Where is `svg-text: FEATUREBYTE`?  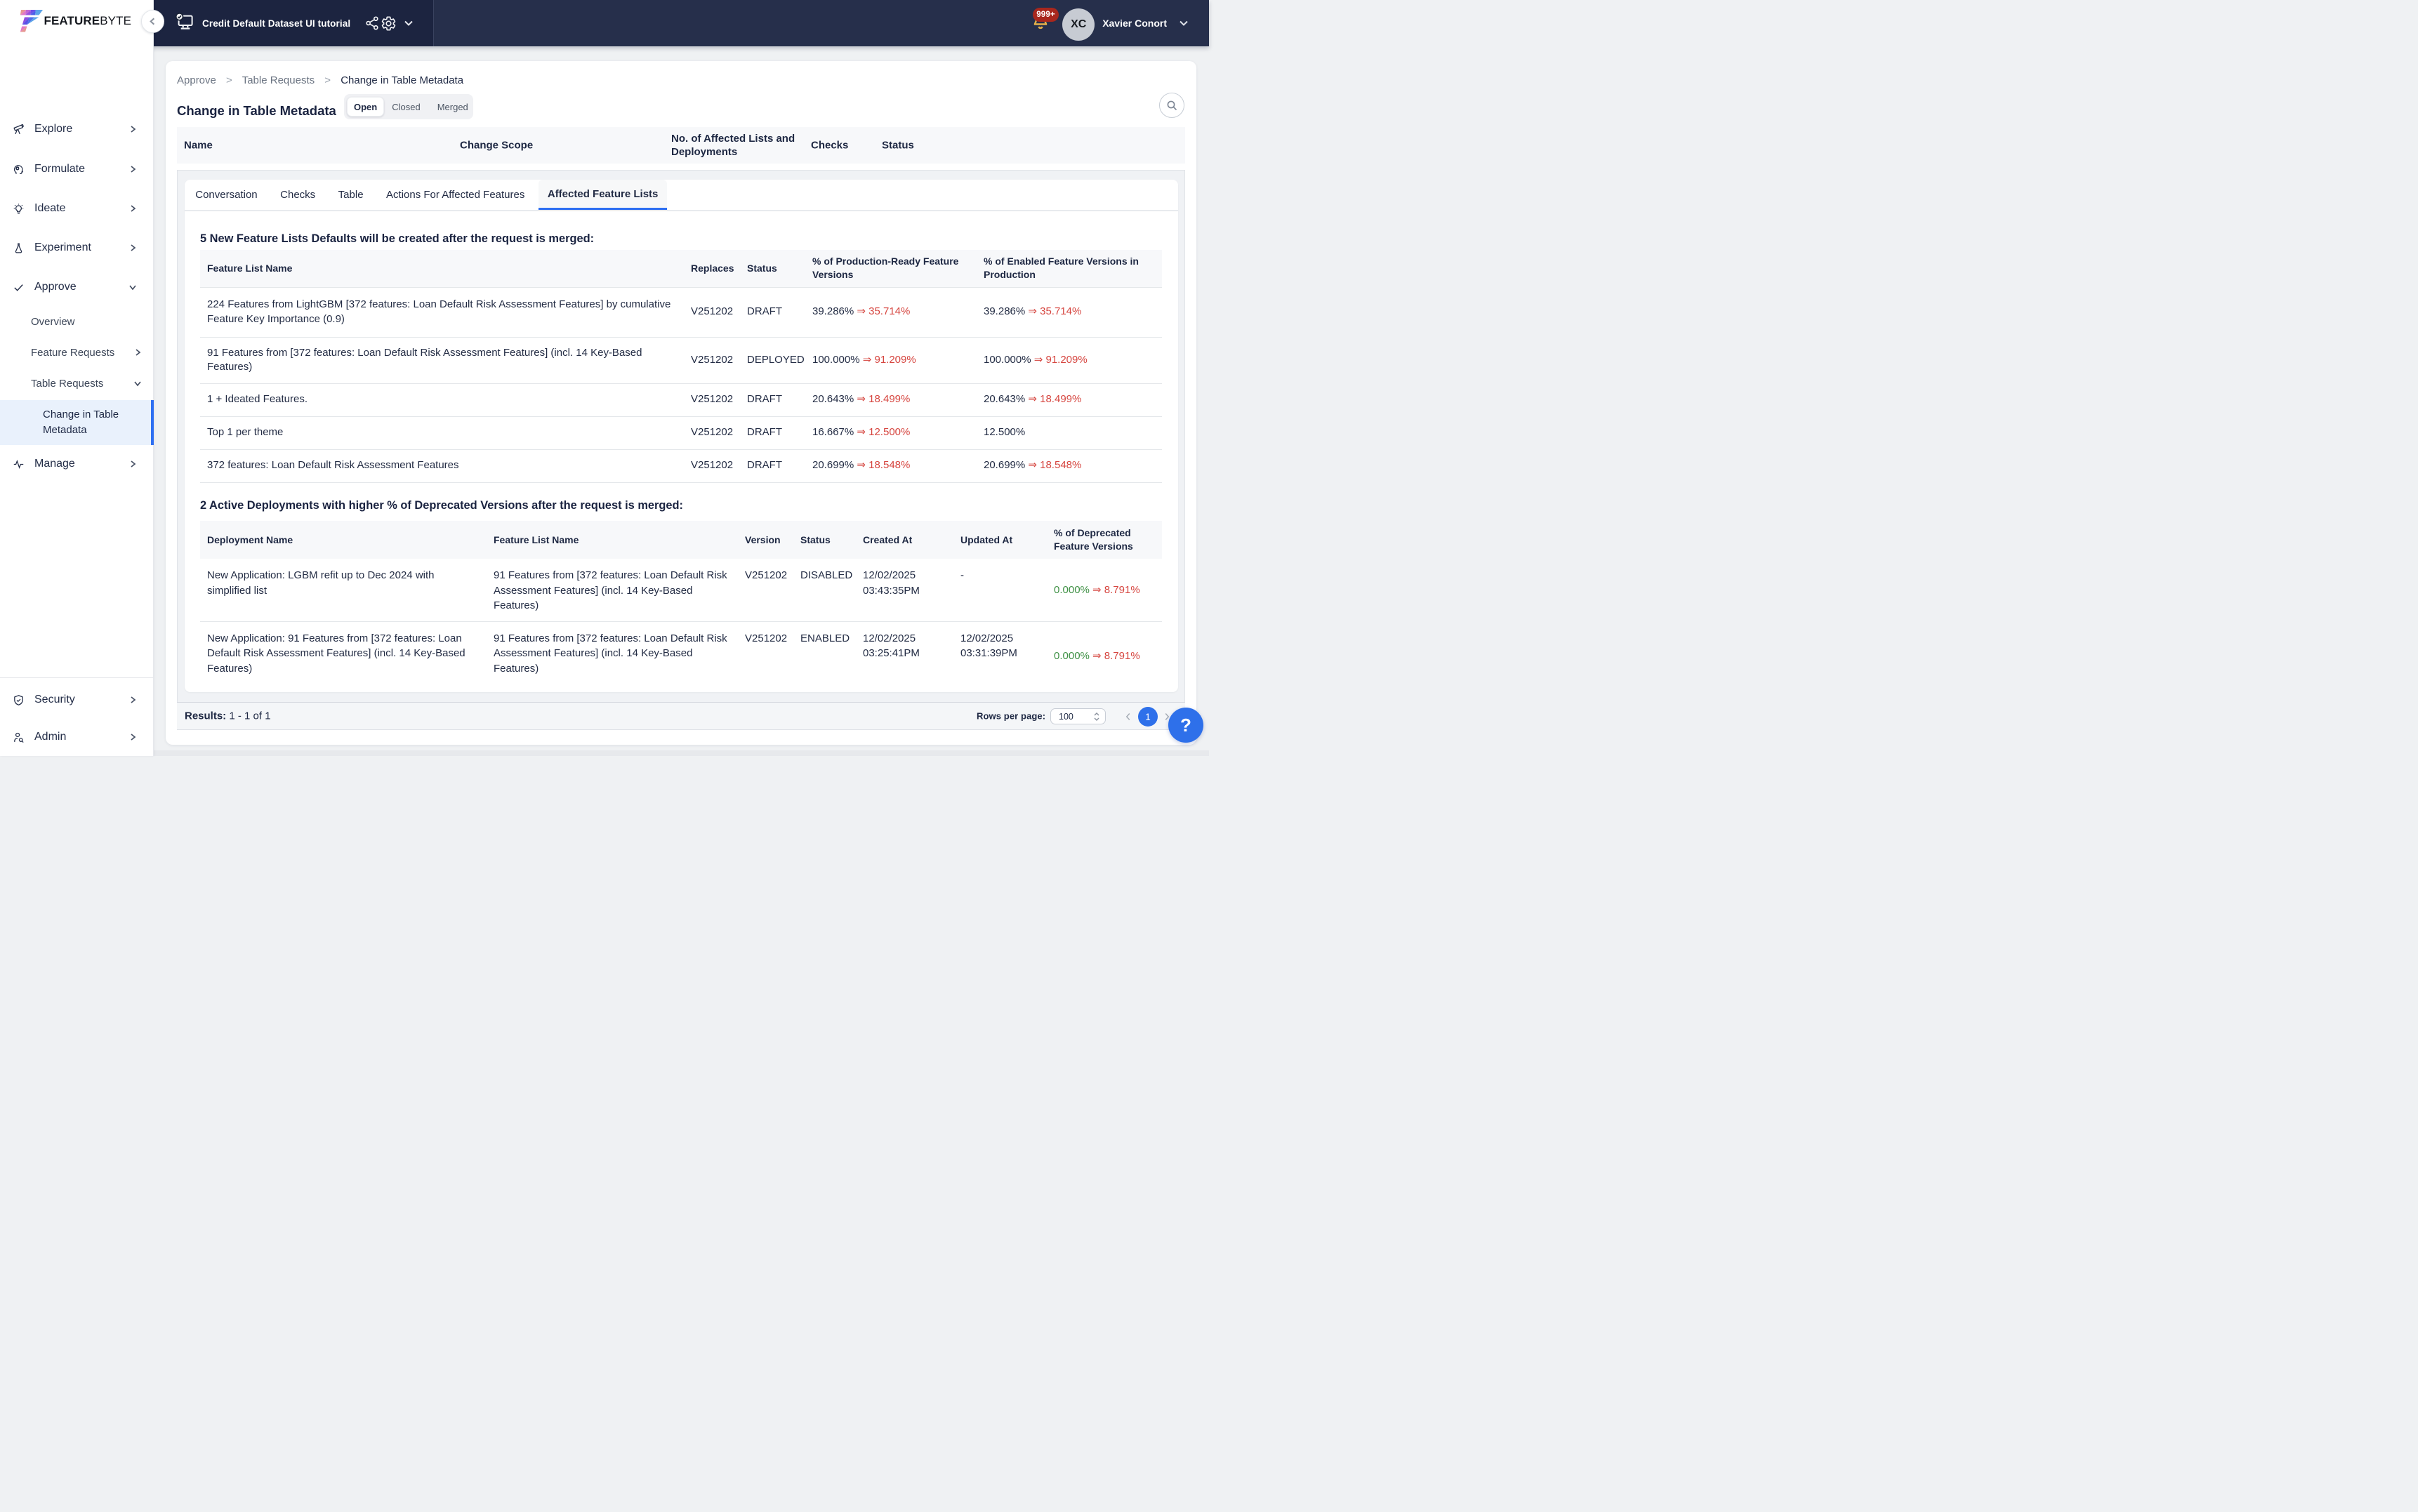 svg-text: FEATUREBYTE is located at coordinates (88, 20).